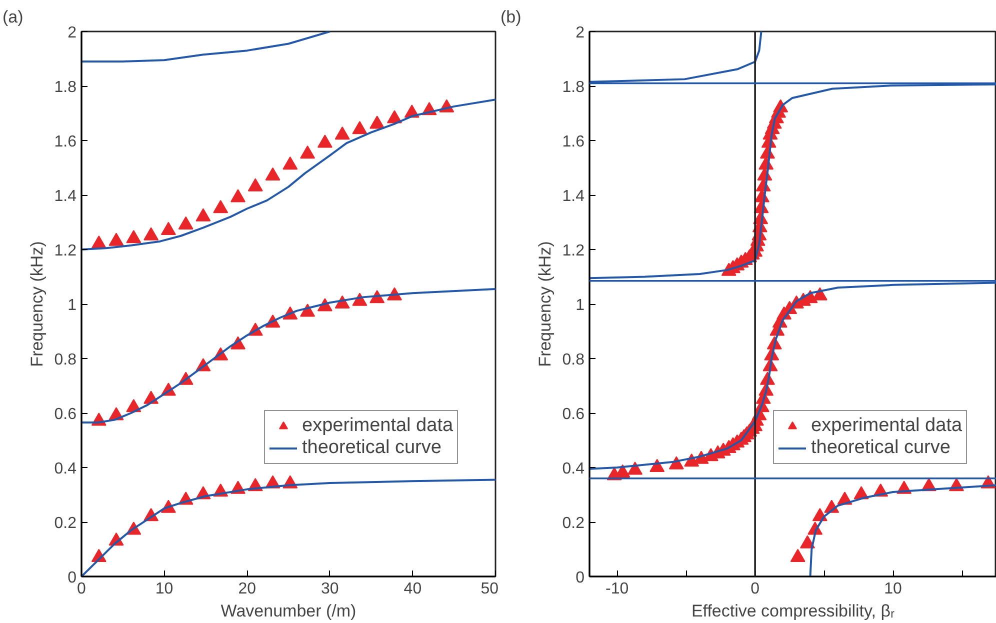  What do you see at coordinates (489, 589) in the screenshot?
I see `x-tick-label: 50` at bounding box center [489, 589].